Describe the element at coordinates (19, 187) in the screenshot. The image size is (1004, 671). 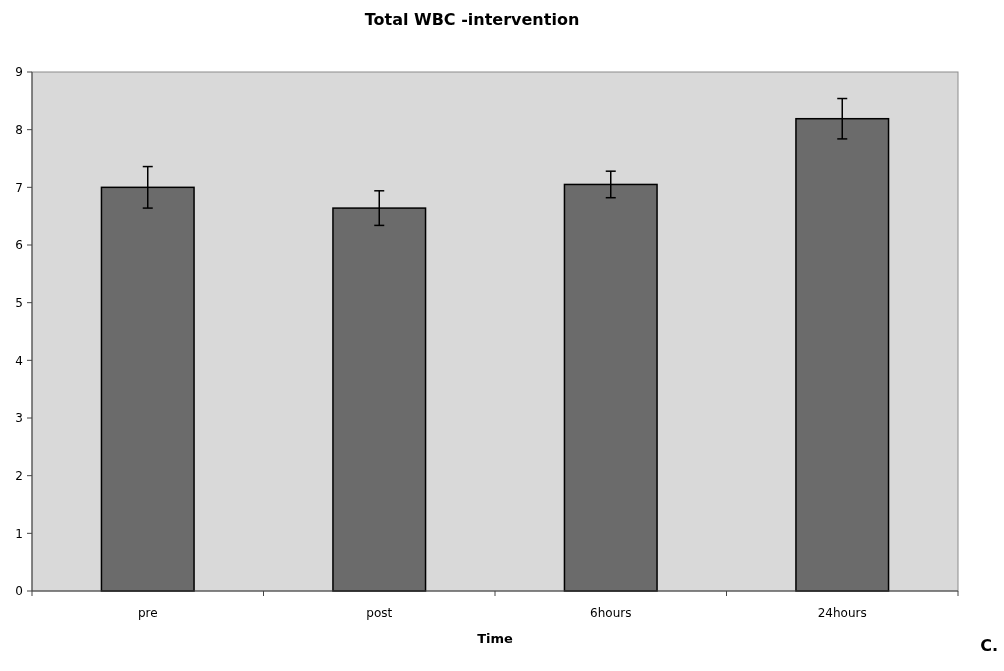
I see `y-tick-label: 7` at that location.